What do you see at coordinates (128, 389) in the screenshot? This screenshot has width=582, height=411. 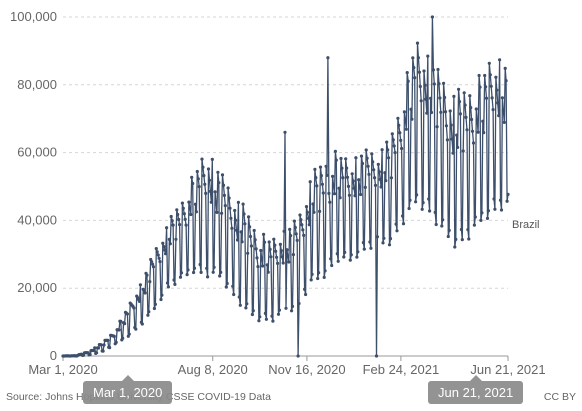 I see `range-start-handle: Mar 1, 2020` at bounding box center [128, 389].